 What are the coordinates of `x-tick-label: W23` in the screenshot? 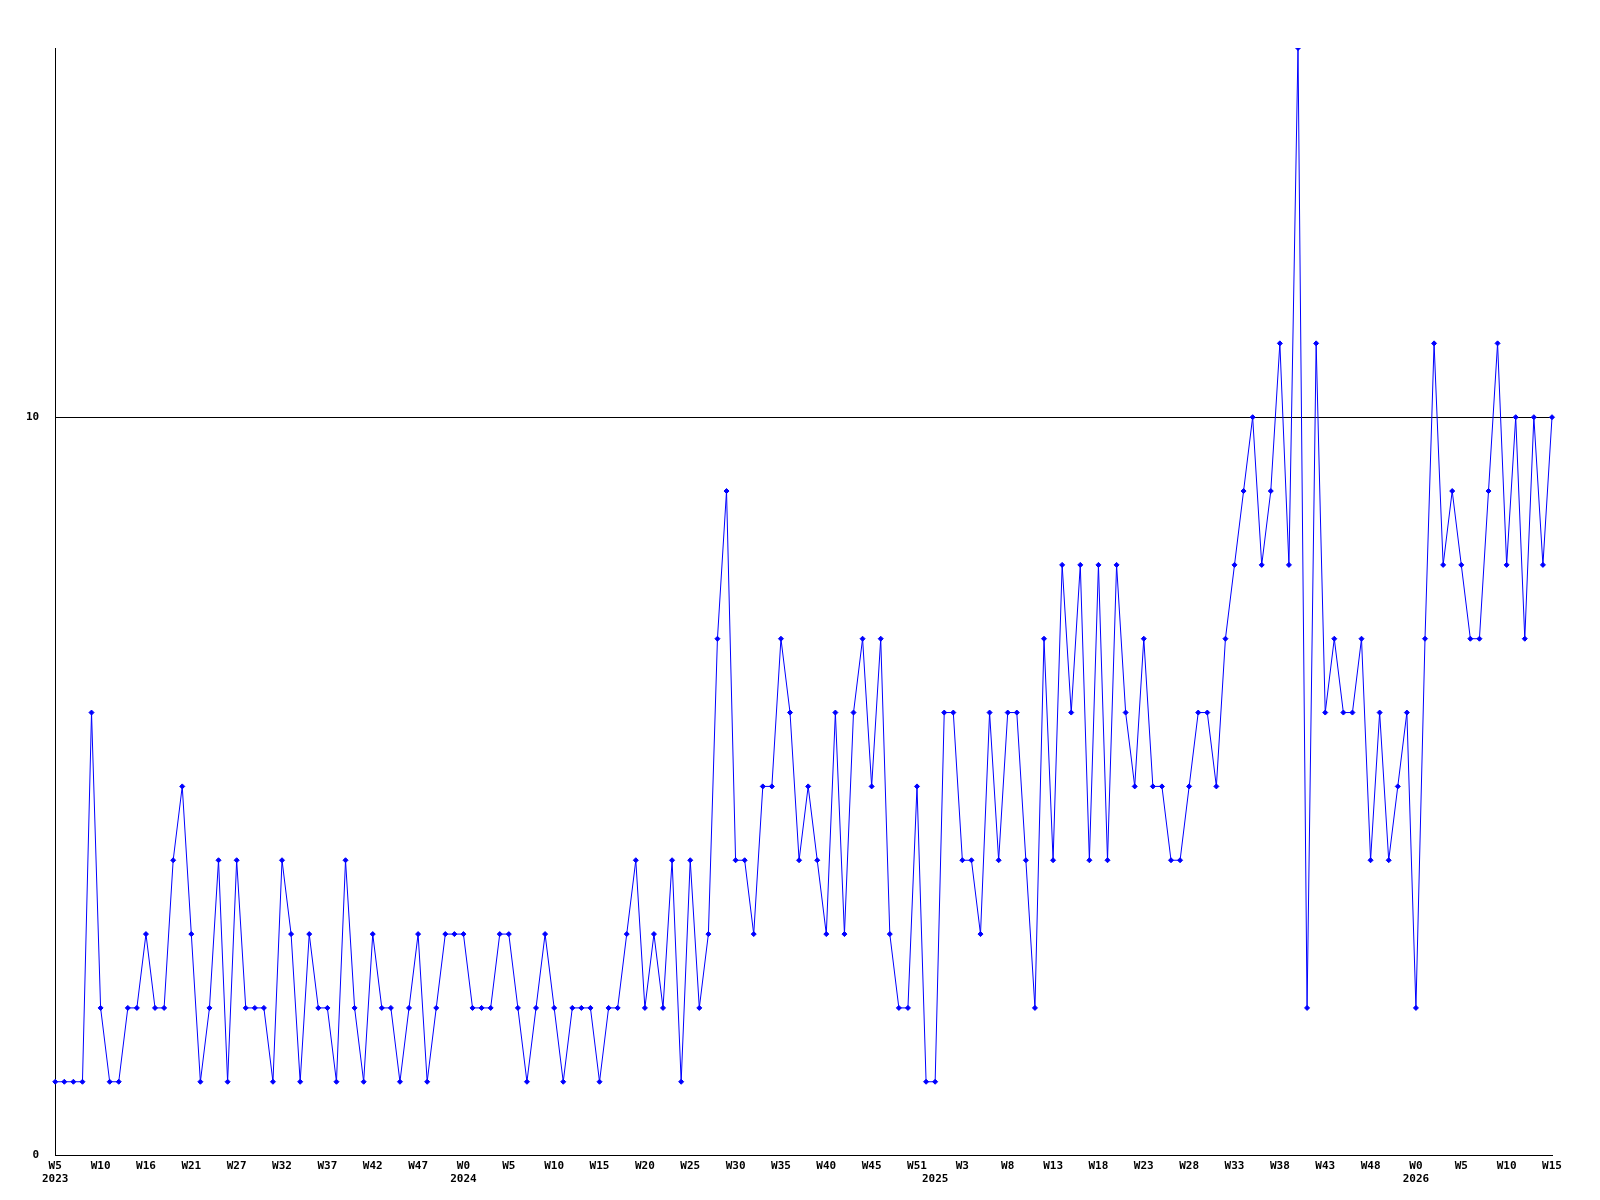 It's located at (1143, 1166).